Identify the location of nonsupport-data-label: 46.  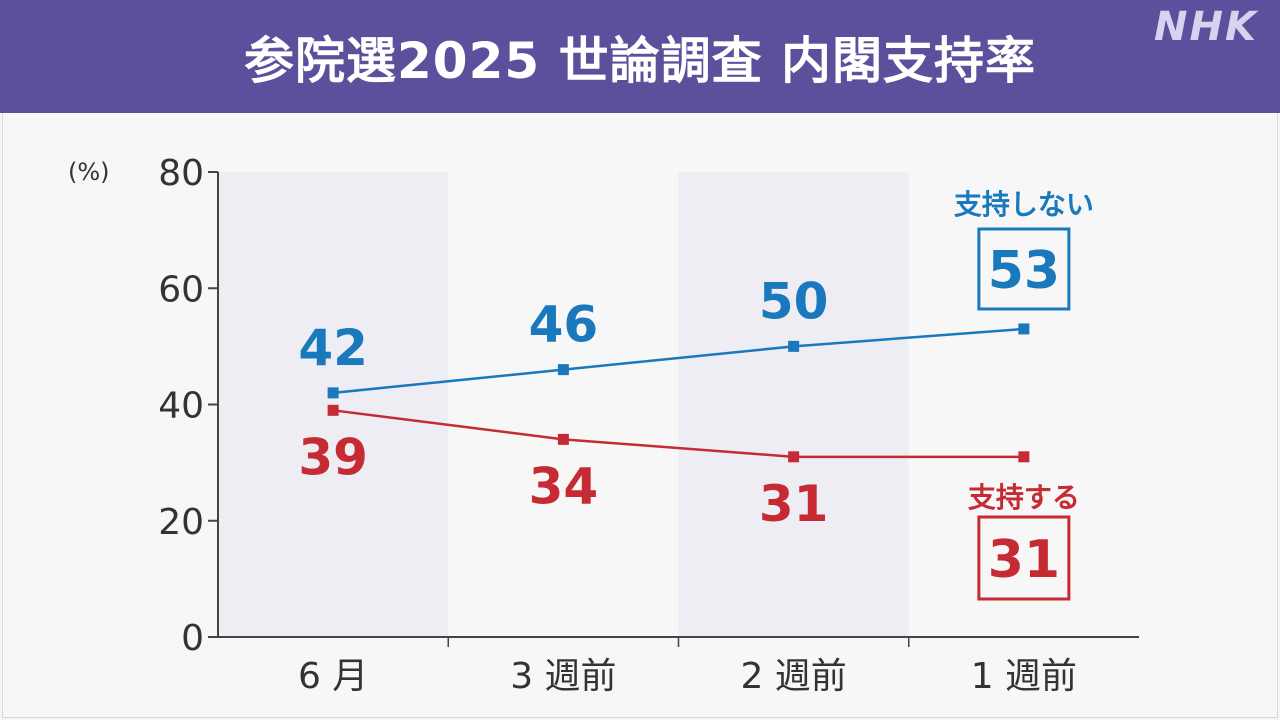
(564, 325).